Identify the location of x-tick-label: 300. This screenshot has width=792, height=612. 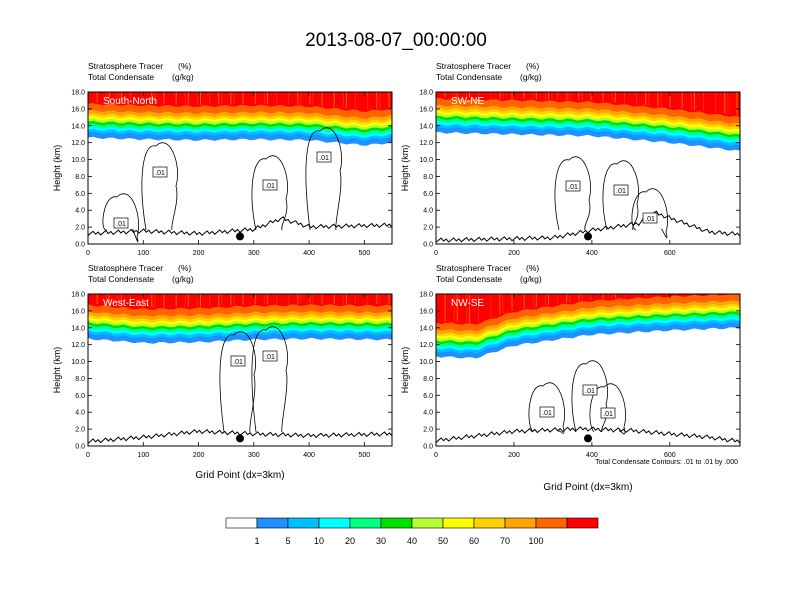
(254, 455).